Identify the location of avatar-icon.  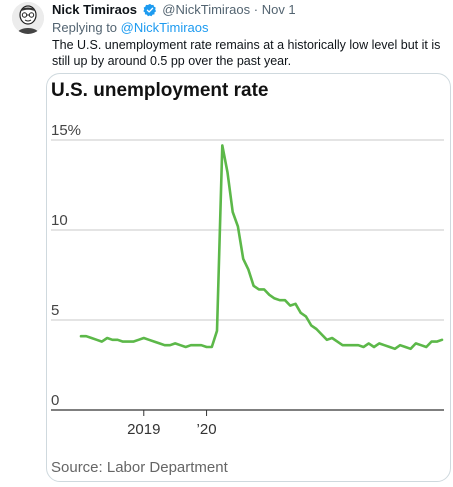
(28, 18).